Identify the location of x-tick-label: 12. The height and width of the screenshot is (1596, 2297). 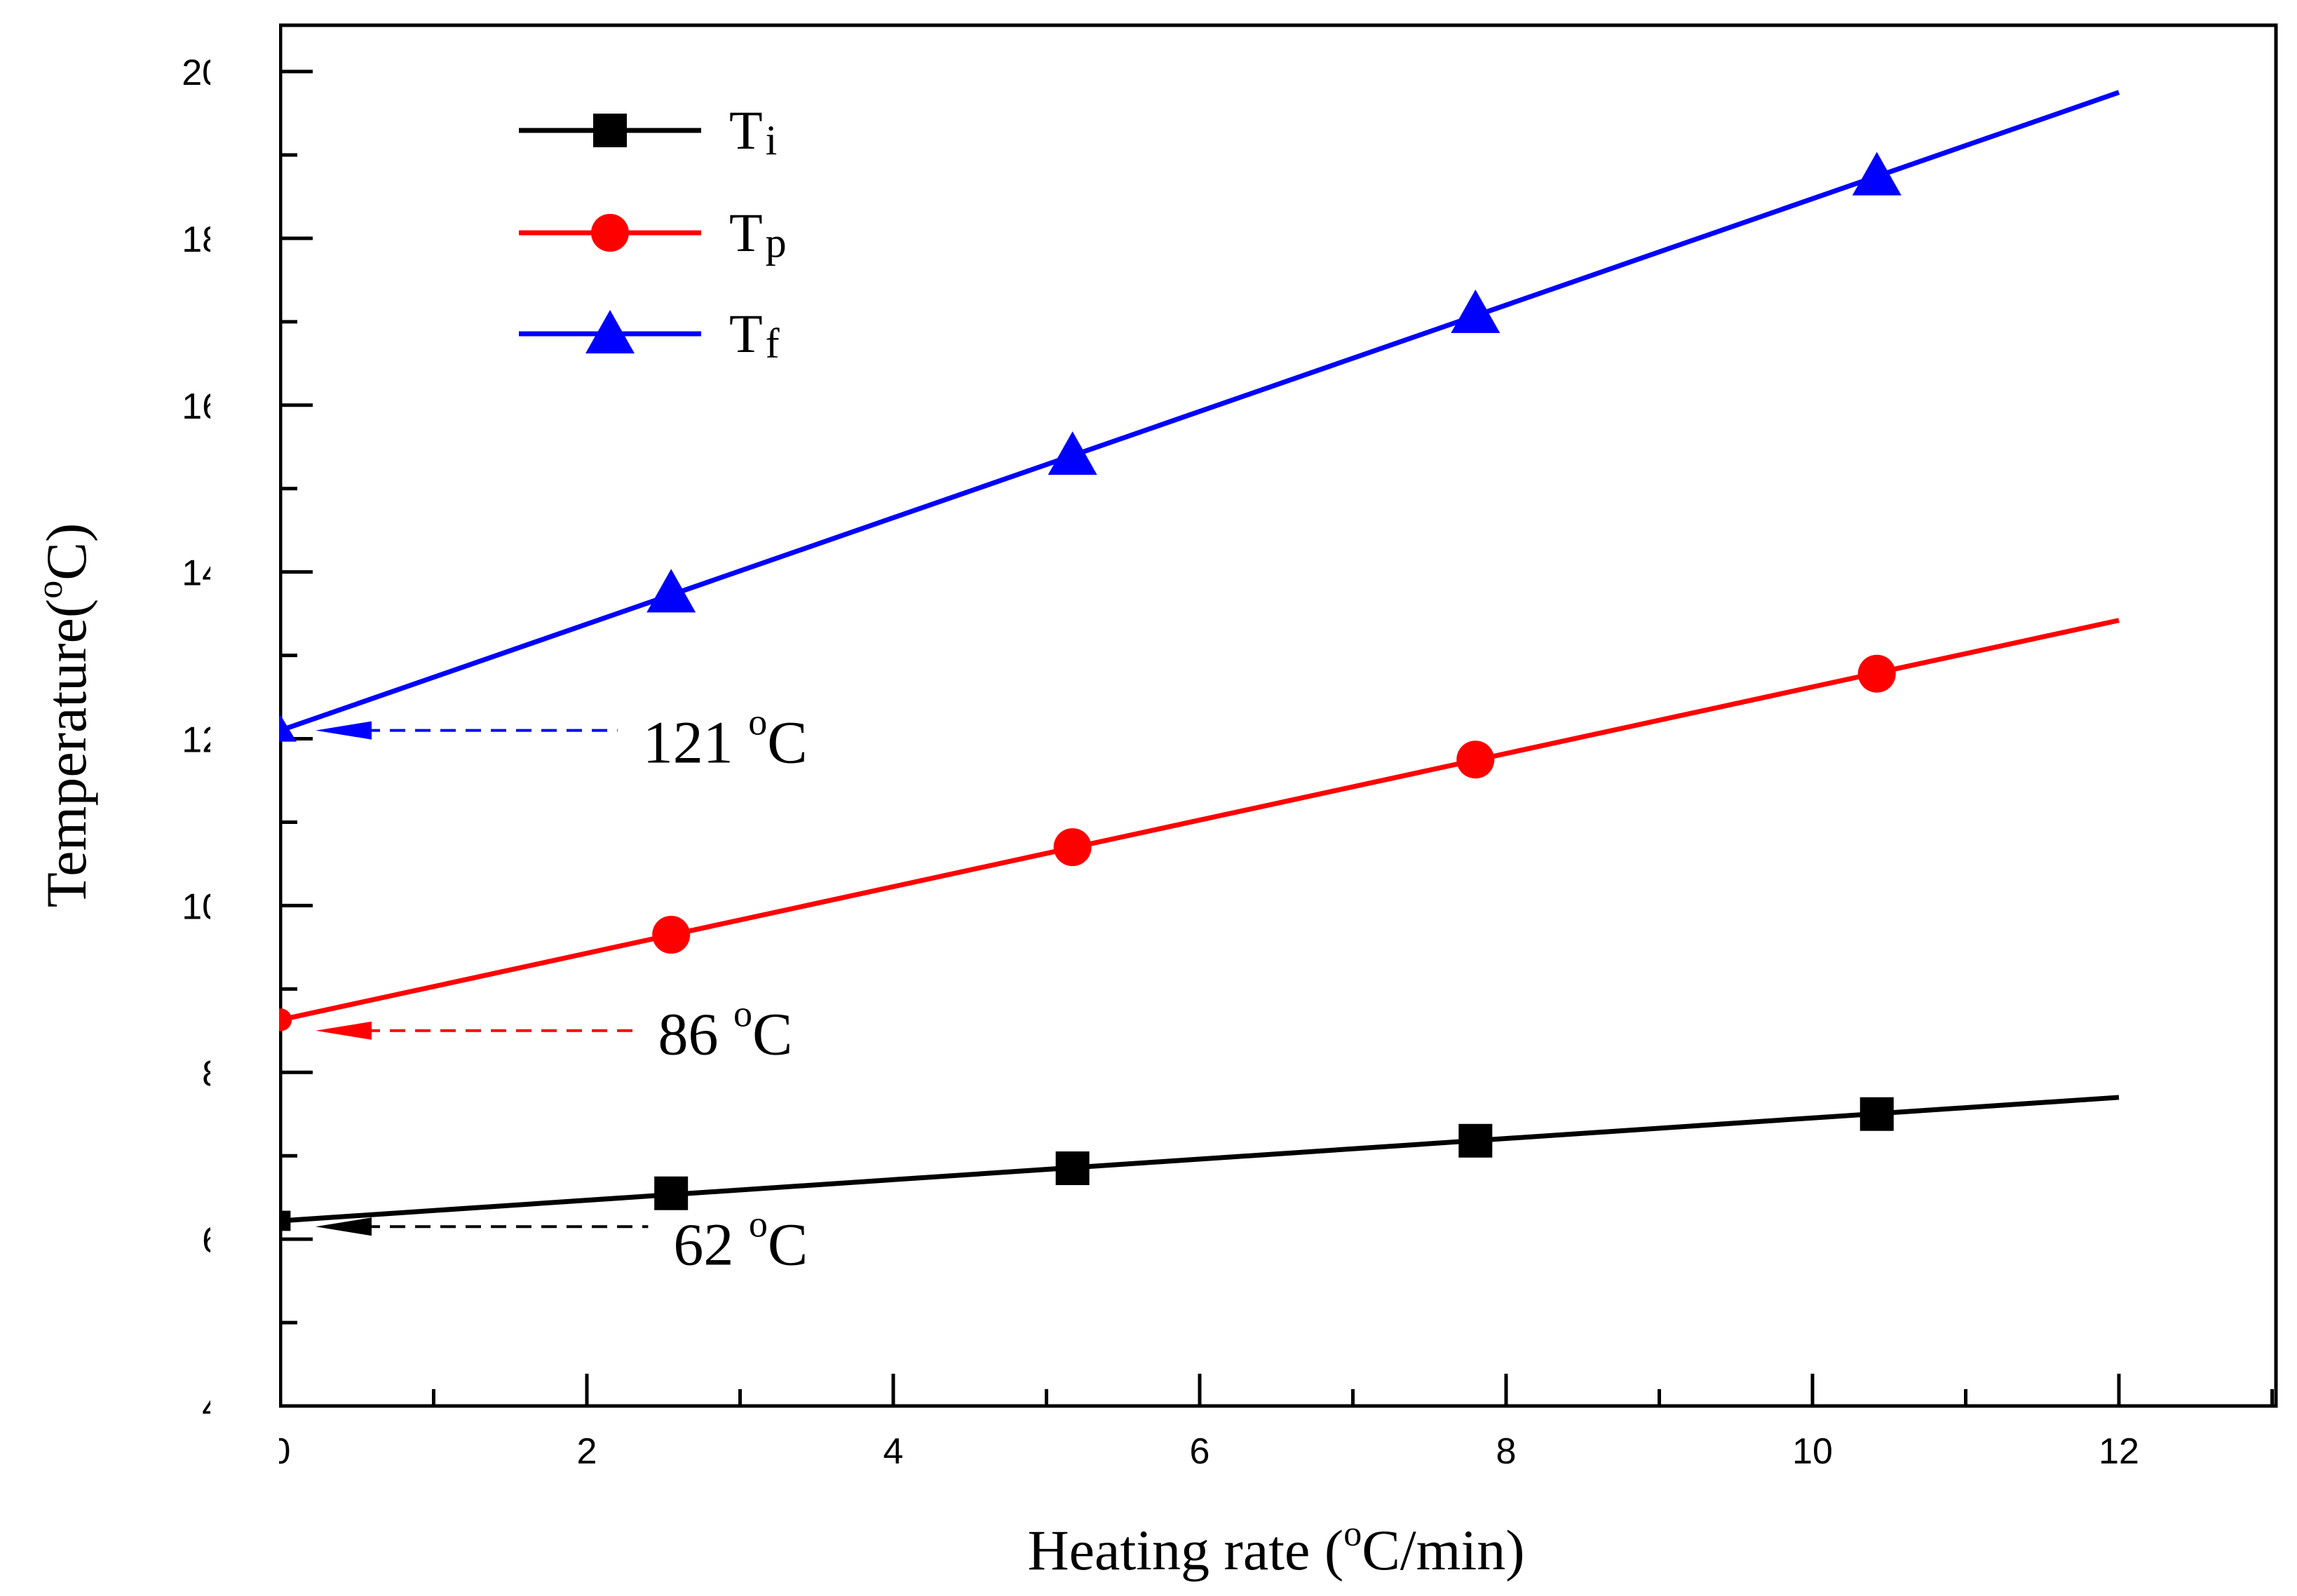
(2119, 1452).